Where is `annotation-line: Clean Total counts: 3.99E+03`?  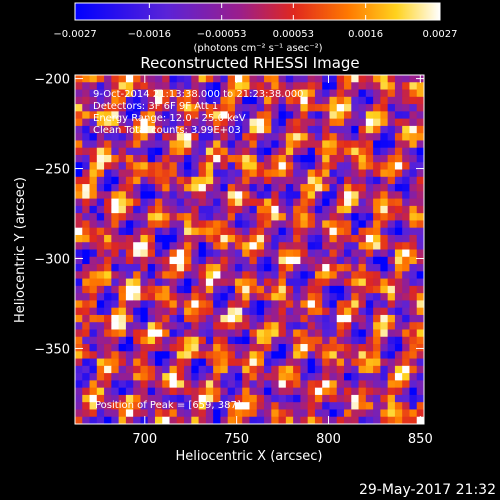
annotation-line: Clean Total counts: 3.99E+03 is located at coordinates (167, 130).